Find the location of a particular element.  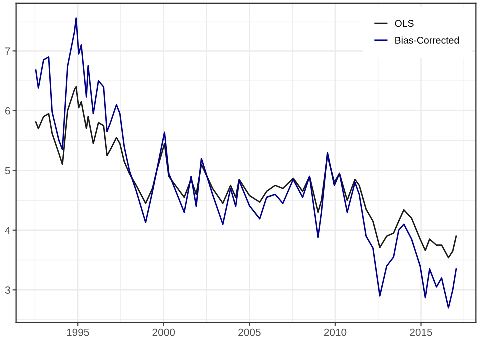

legend-label: OLS is located at coordinates (404, 24).